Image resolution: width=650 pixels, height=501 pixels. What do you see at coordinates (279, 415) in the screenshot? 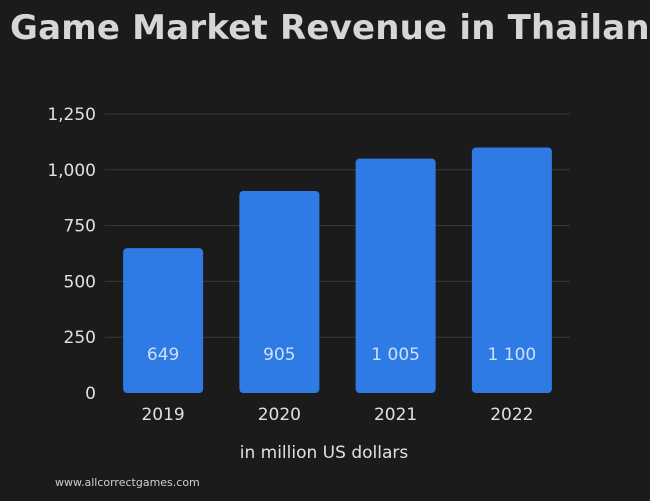
I see `x-tick-label-2020: 2020` at bounding box center [279, 415].